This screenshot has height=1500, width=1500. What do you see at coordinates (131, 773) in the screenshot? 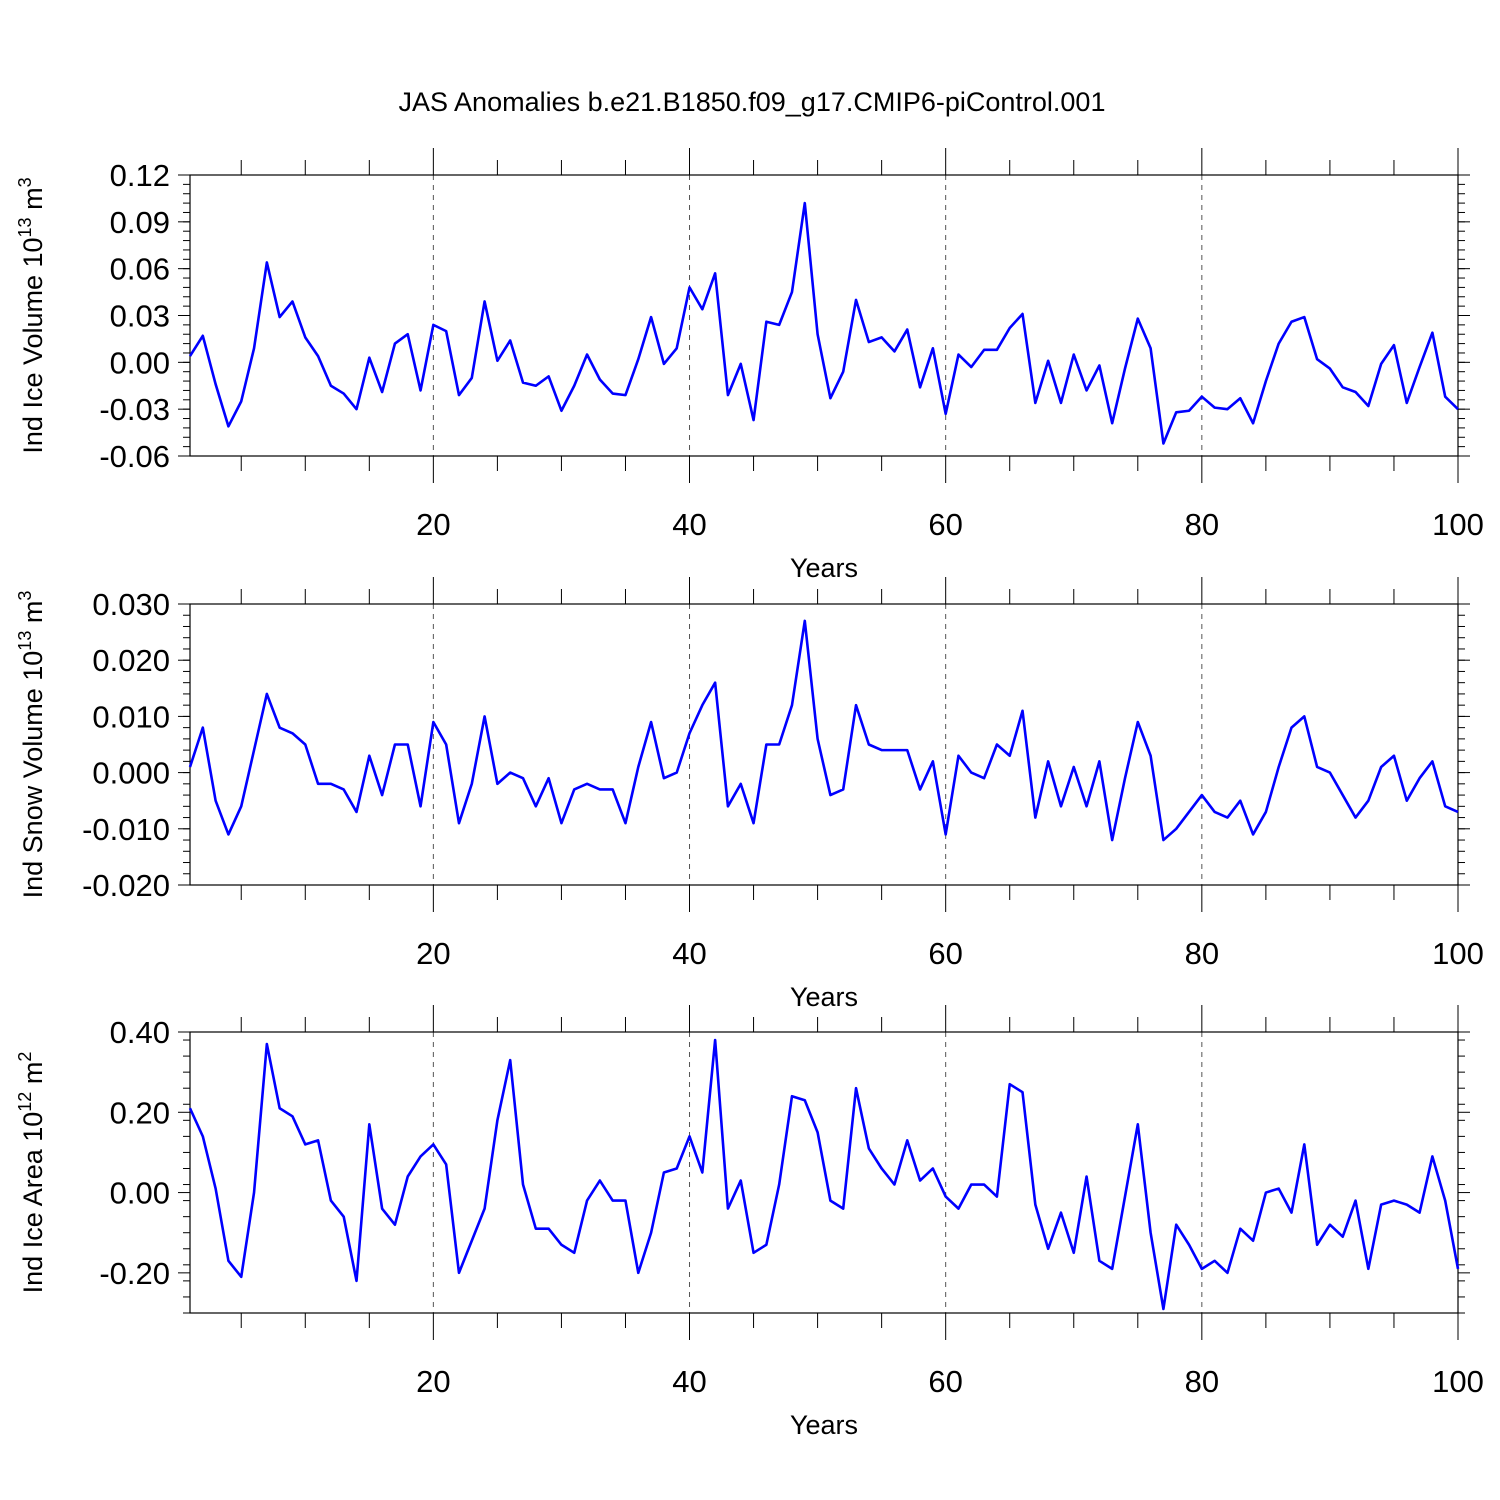
I see `ytick-label: 0.000` at bounding box center [131, 773].